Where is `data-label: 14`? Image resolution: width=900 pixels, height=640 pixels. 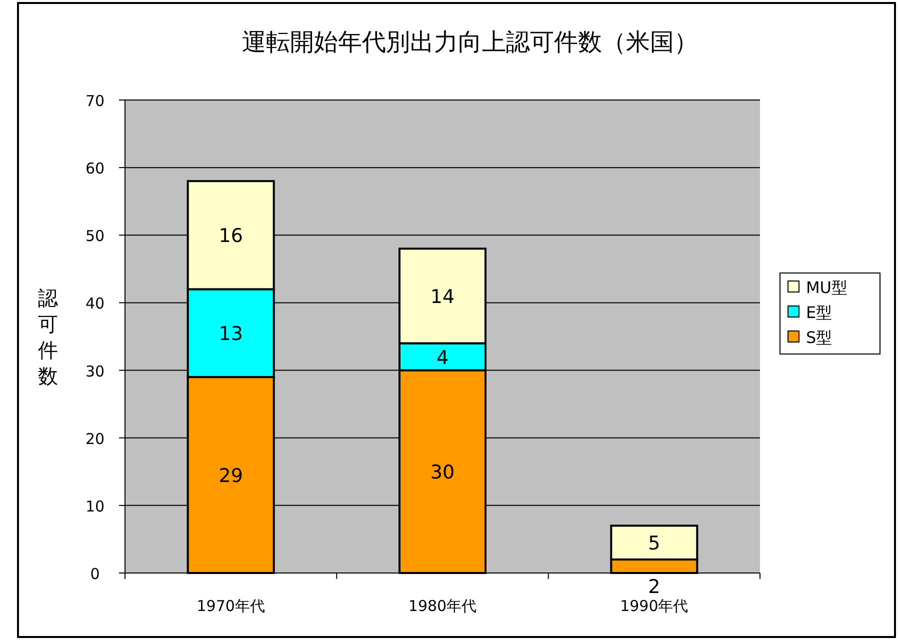 data-label: 14 is located at coordinates (442, 297).